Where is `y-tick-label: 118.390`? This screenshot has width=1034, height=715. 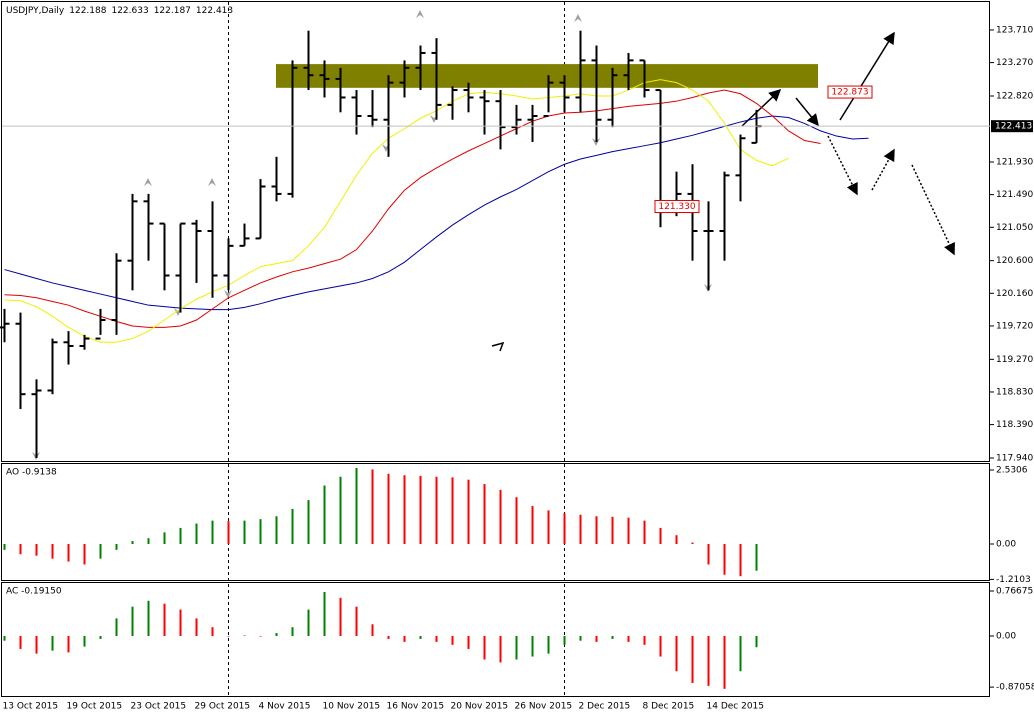
y-tick-label: 118.390 is located at coordinates (1014, 425).